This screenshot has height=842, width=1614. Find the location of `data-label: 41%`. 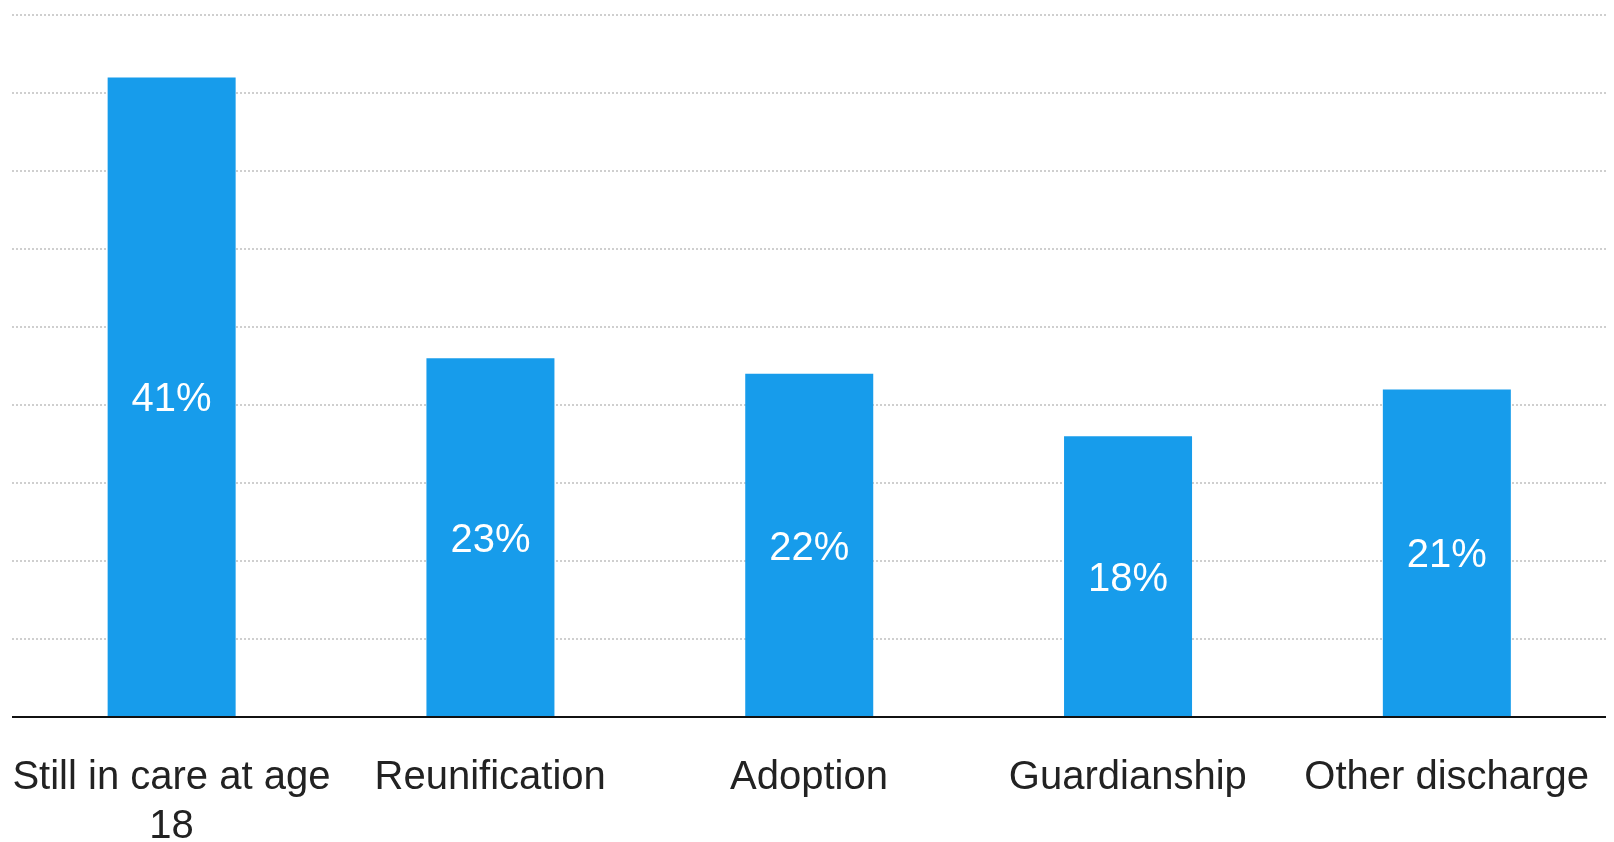

data-label: 41% is located at coordinates (171, 397).